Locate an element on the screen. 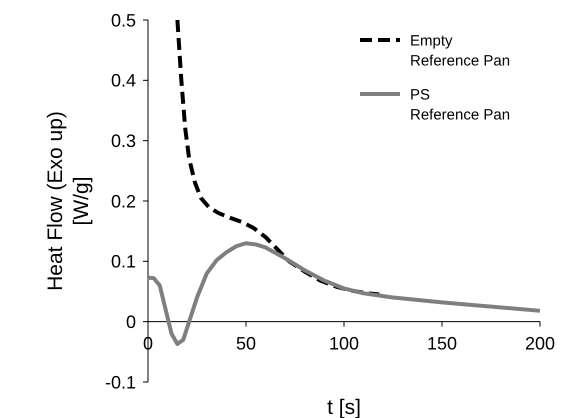 The height and width of the screenshot is (418, 562). y-tick-label: 0 is located at coordinates (131, 322).